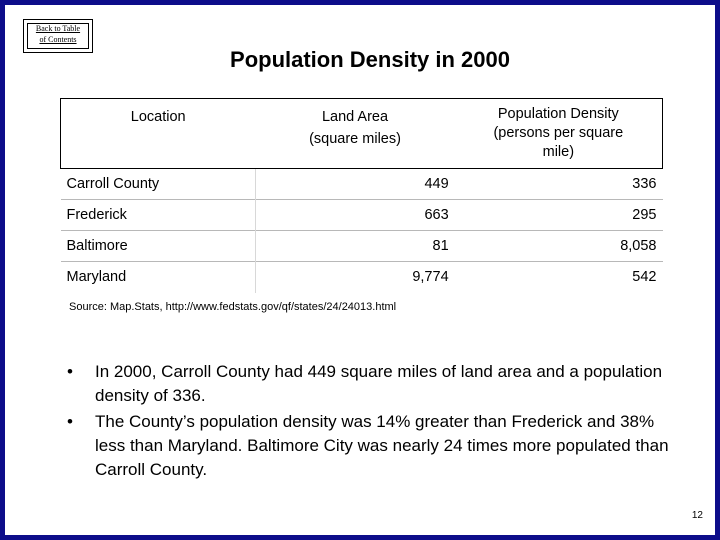 The width and height of the screenshot is (720, 540). What do you see at coordinates (354, 184) in the screenshot?
I see `cell-land-area: 449` at bounding box center [354, 184].